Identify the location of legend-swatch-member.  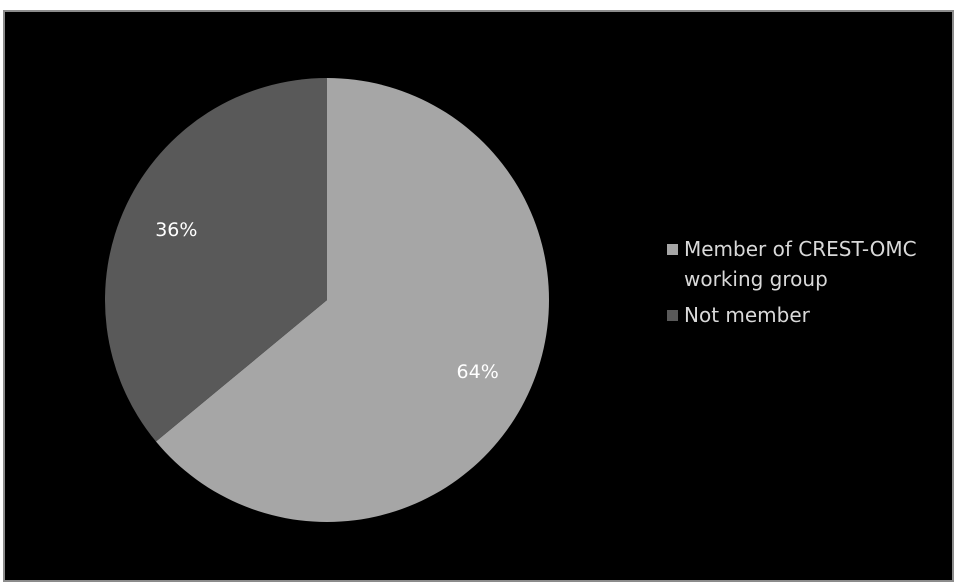
(672, 249).